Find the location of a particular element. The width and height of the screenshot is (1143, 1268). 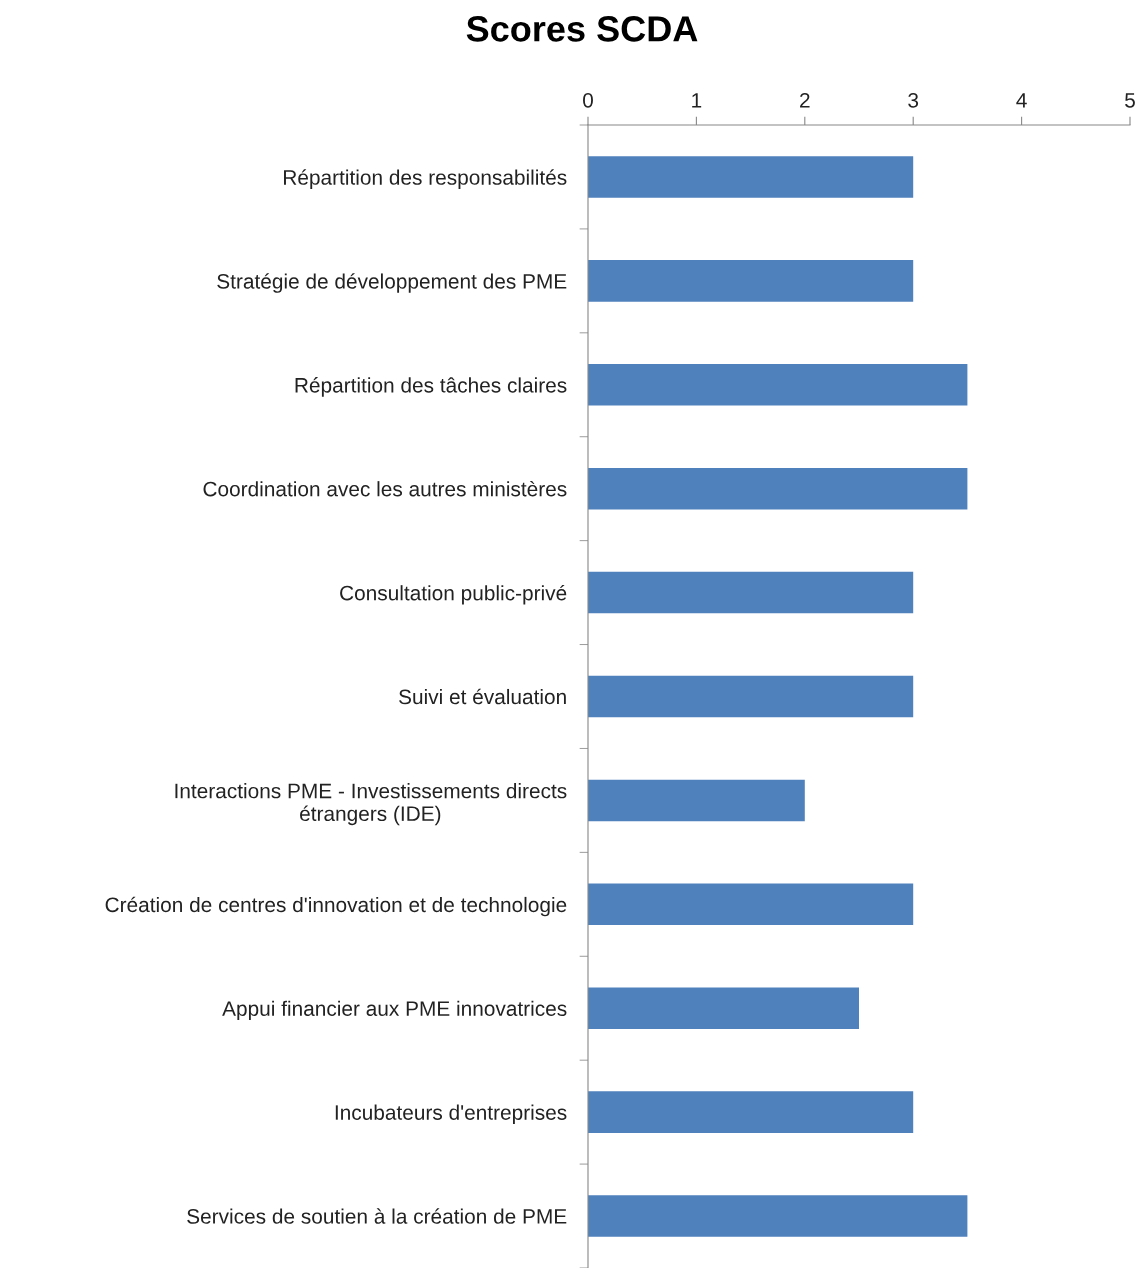

chart-title: Scores SCDA is located at coordinates (582, 29).